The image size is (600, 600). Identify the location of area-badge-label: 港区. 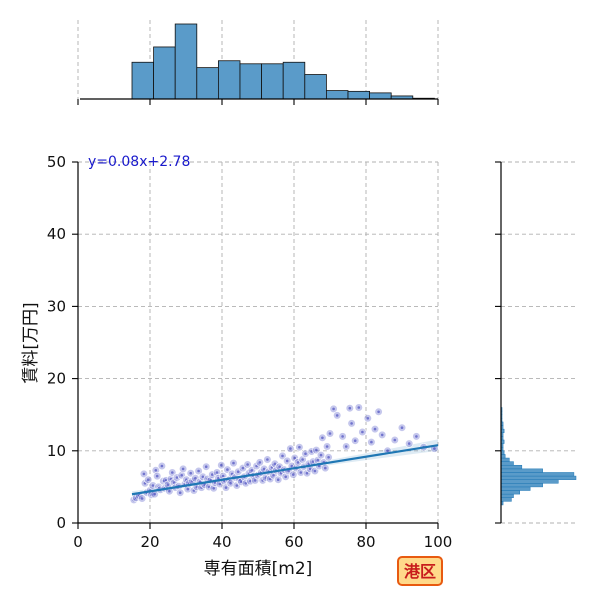
(420, 571).